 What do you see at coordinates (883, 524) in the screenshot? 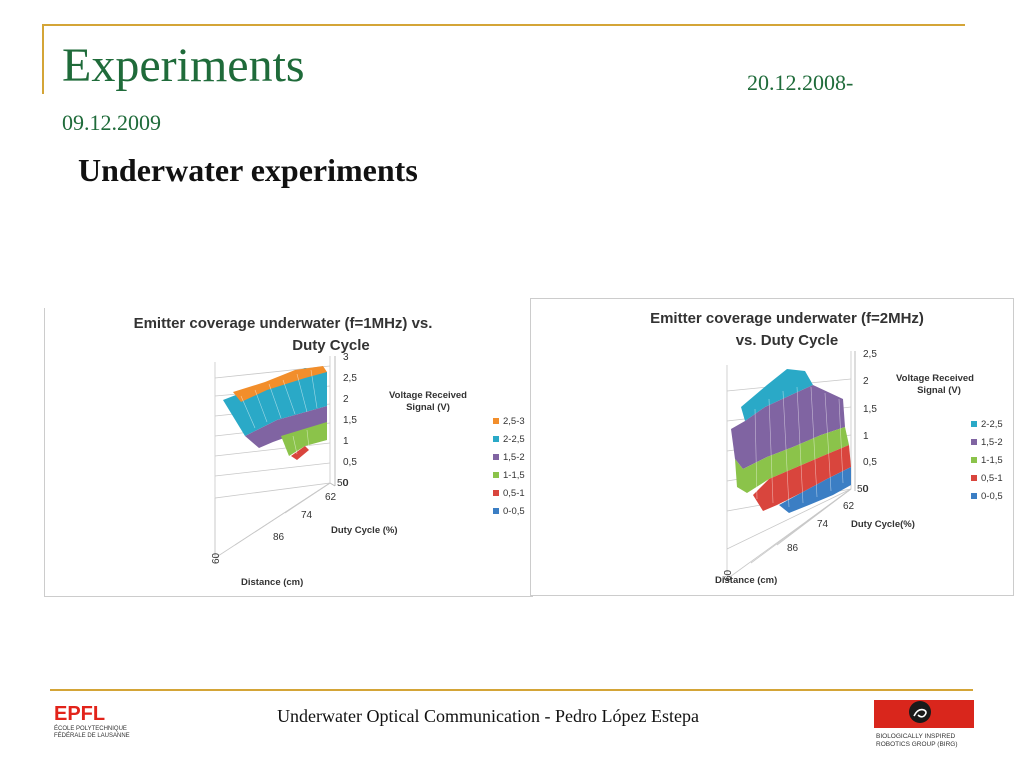
I see `x-axis-label: Duty Cycle(%)` at bounding box center [883, 524].